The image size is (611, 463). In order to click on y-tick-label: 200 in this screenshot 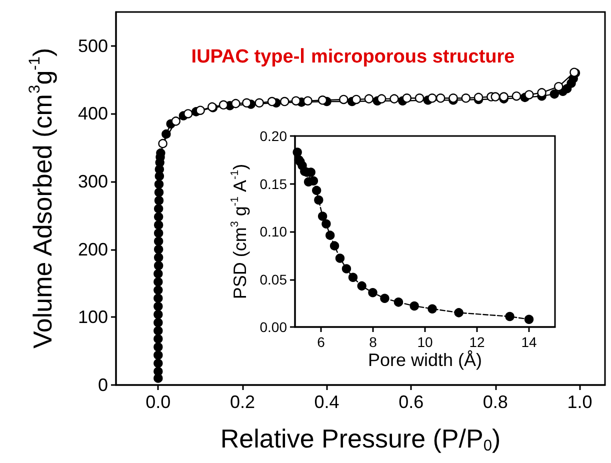, I will do `click(93, 249)`.